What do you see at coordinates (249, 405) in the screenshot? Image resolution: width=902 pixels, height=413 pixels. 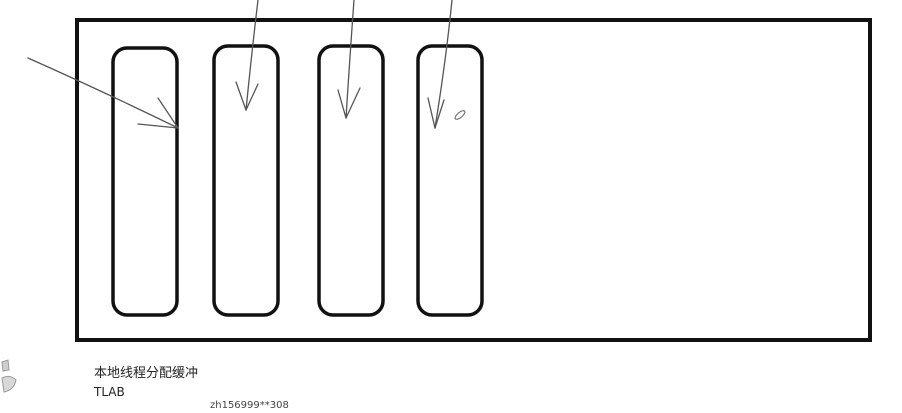 I see `watermark-text: zh156999**308` at bounding box center [249, 405].